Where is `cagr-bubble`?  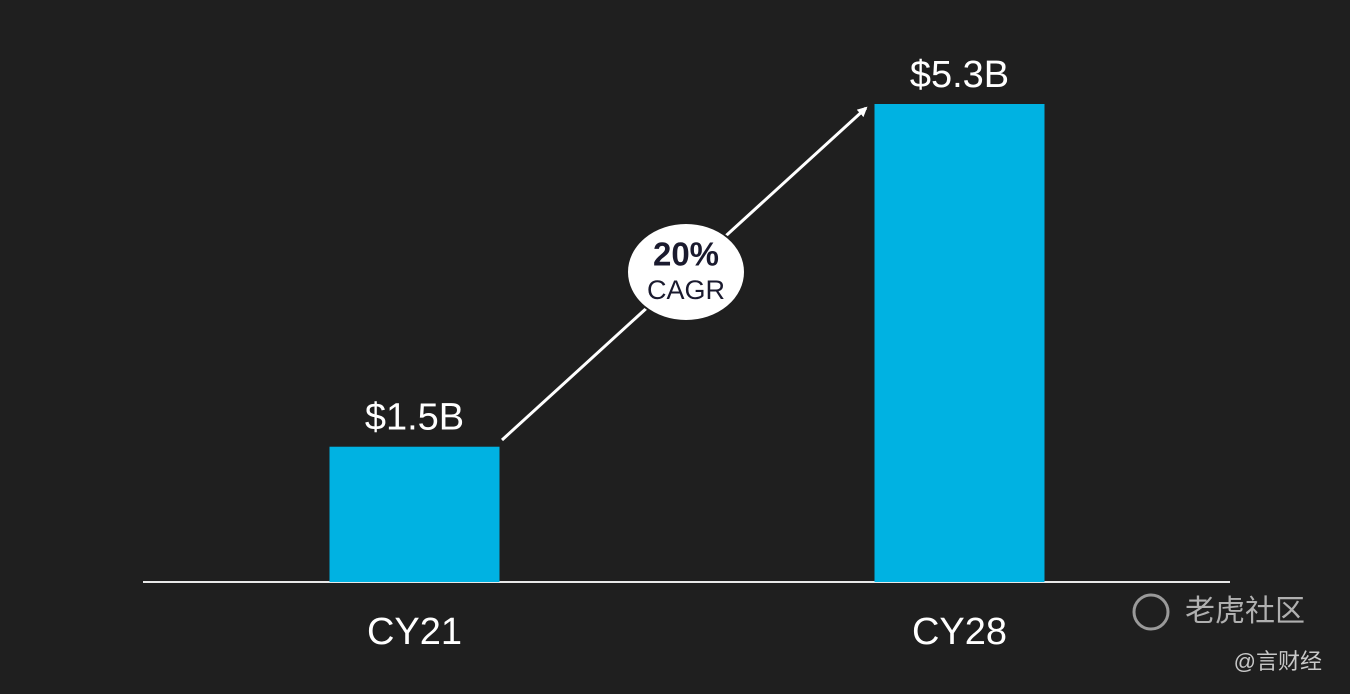 cagr-bubble is located at coordinates (686, 272).